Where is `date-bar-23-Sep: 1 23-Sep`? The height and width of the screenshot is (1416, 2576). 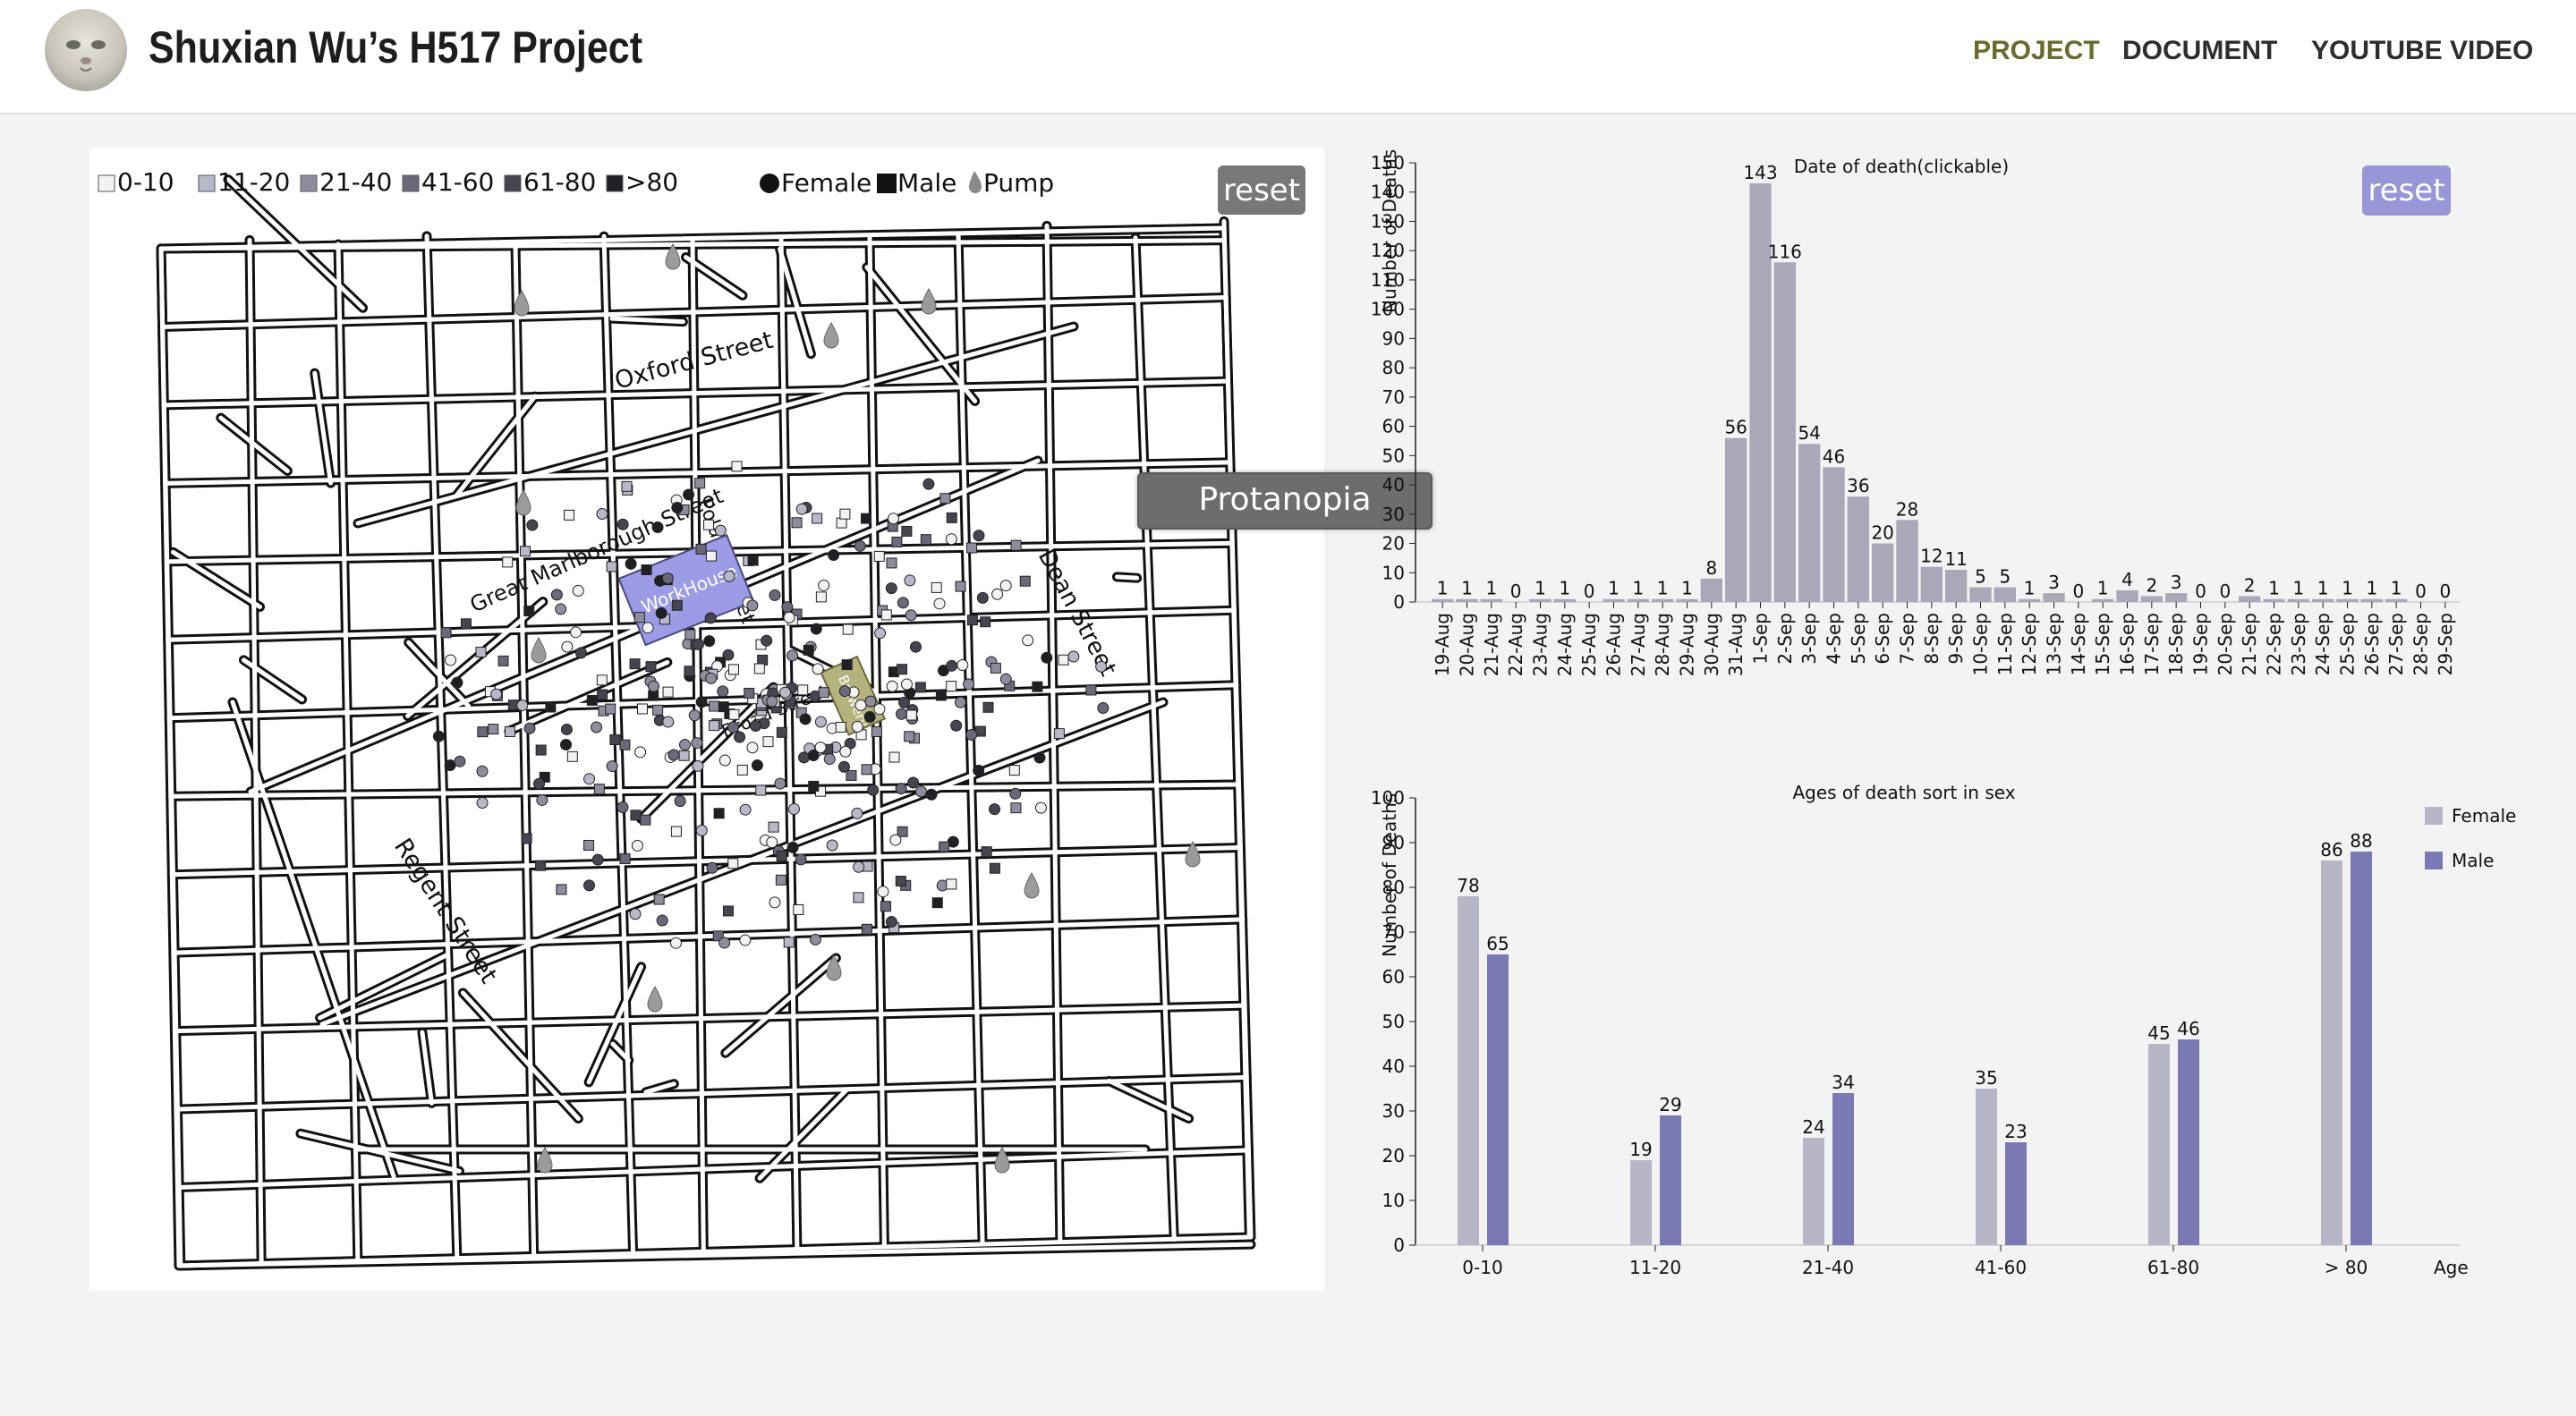
date-bar-23-Sep: 1 23-Sep is located at coordinates (2298, 627).